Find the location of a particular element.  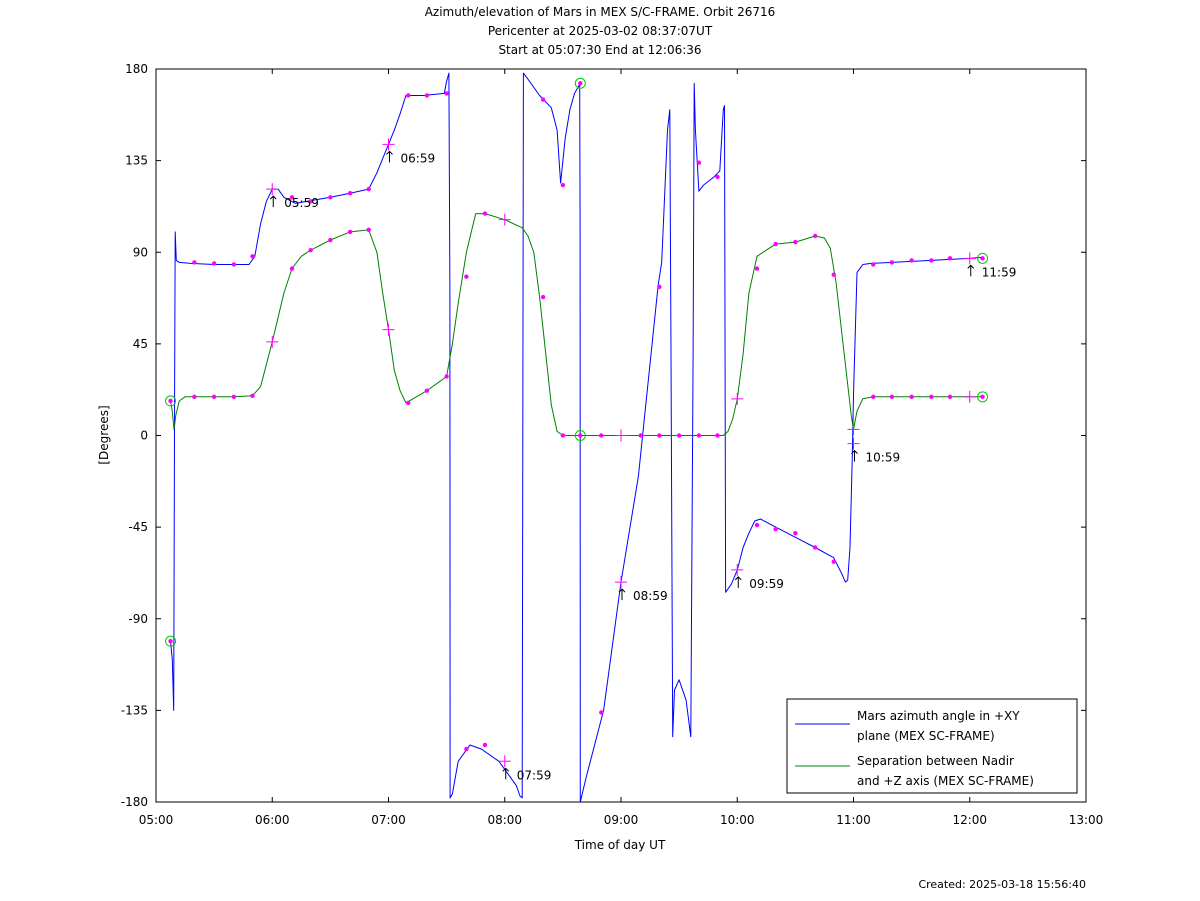

x-tick-label: 06:00 is located at coordinates (272, 820).